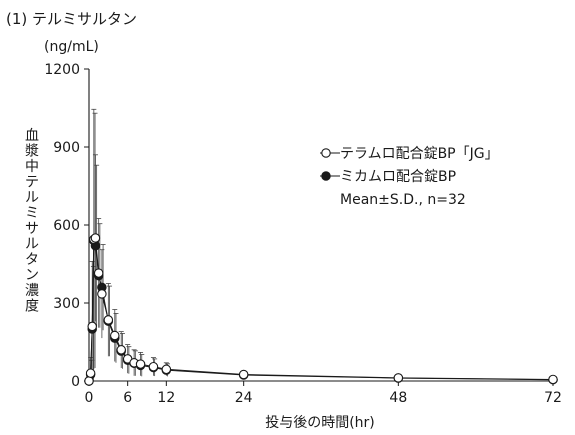 Image resolution: width=575 pixels, height=435 pixels. Describe the element at coordinates (32, 183) in the screenshot. I see `y-axis-label-char: テ` at that location.